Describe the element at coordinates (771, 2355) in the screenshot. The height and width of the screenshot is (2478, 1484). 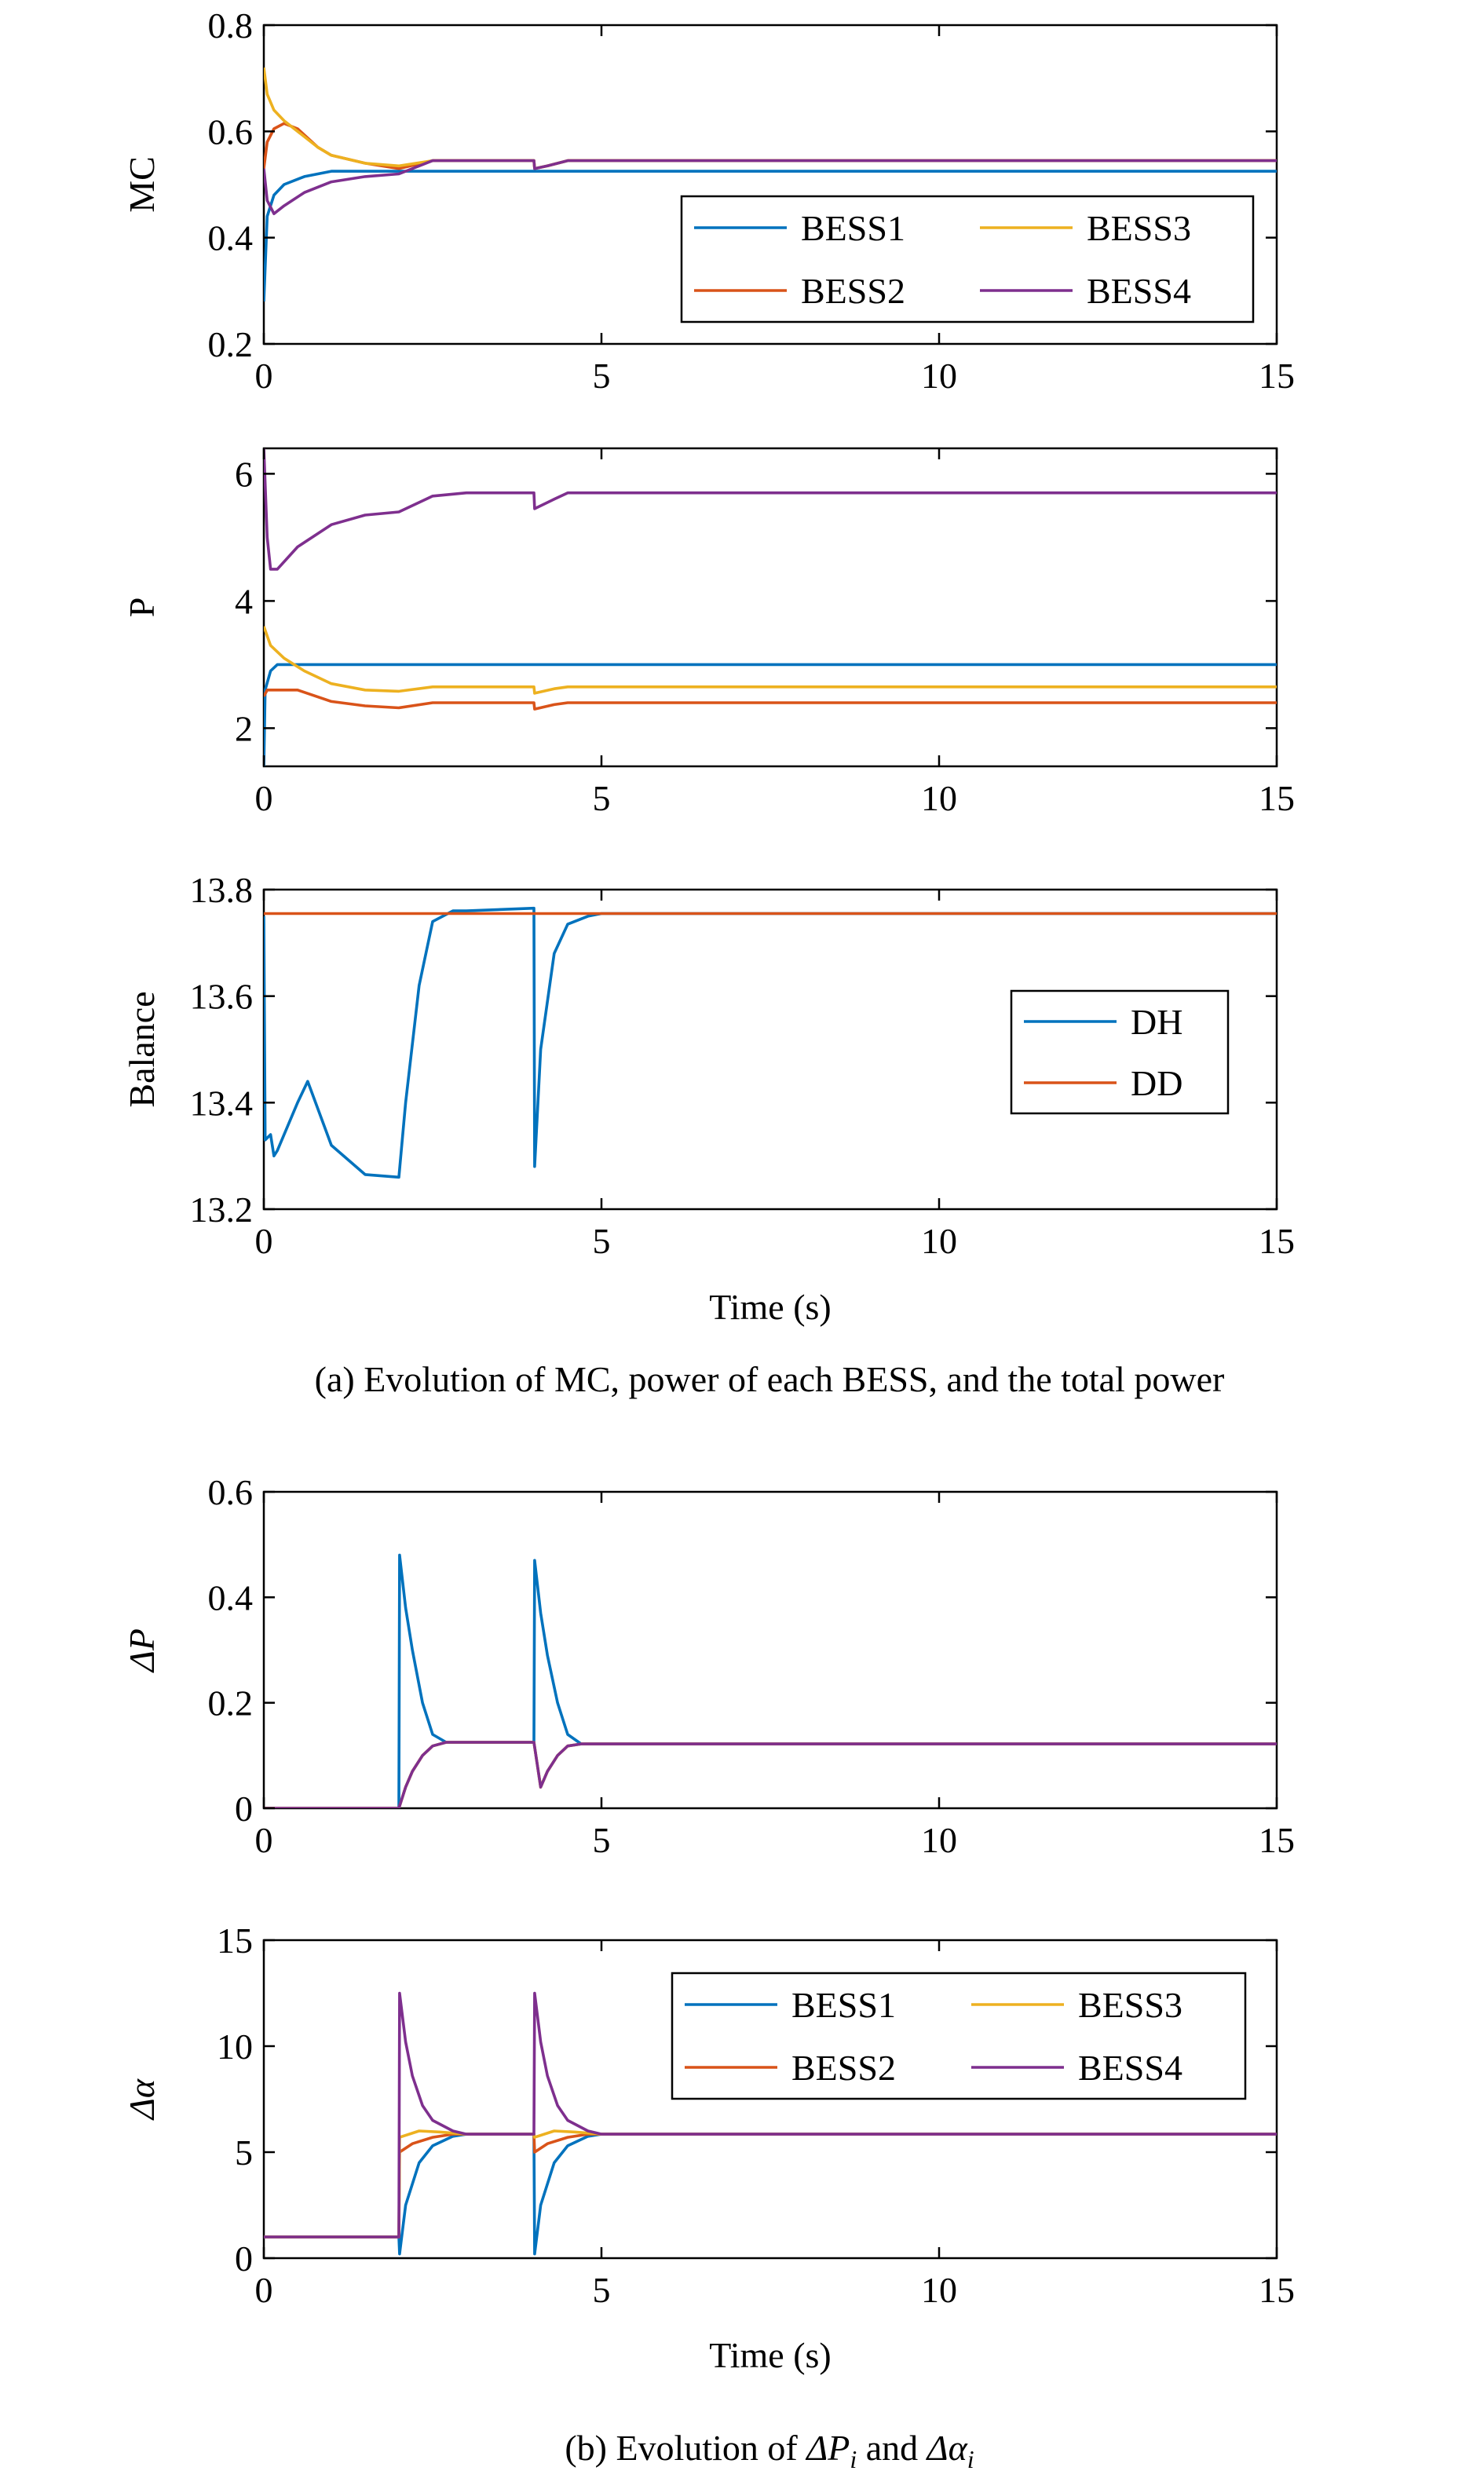
I see `delta_alpha-xlabel: Time (s)` at that location.